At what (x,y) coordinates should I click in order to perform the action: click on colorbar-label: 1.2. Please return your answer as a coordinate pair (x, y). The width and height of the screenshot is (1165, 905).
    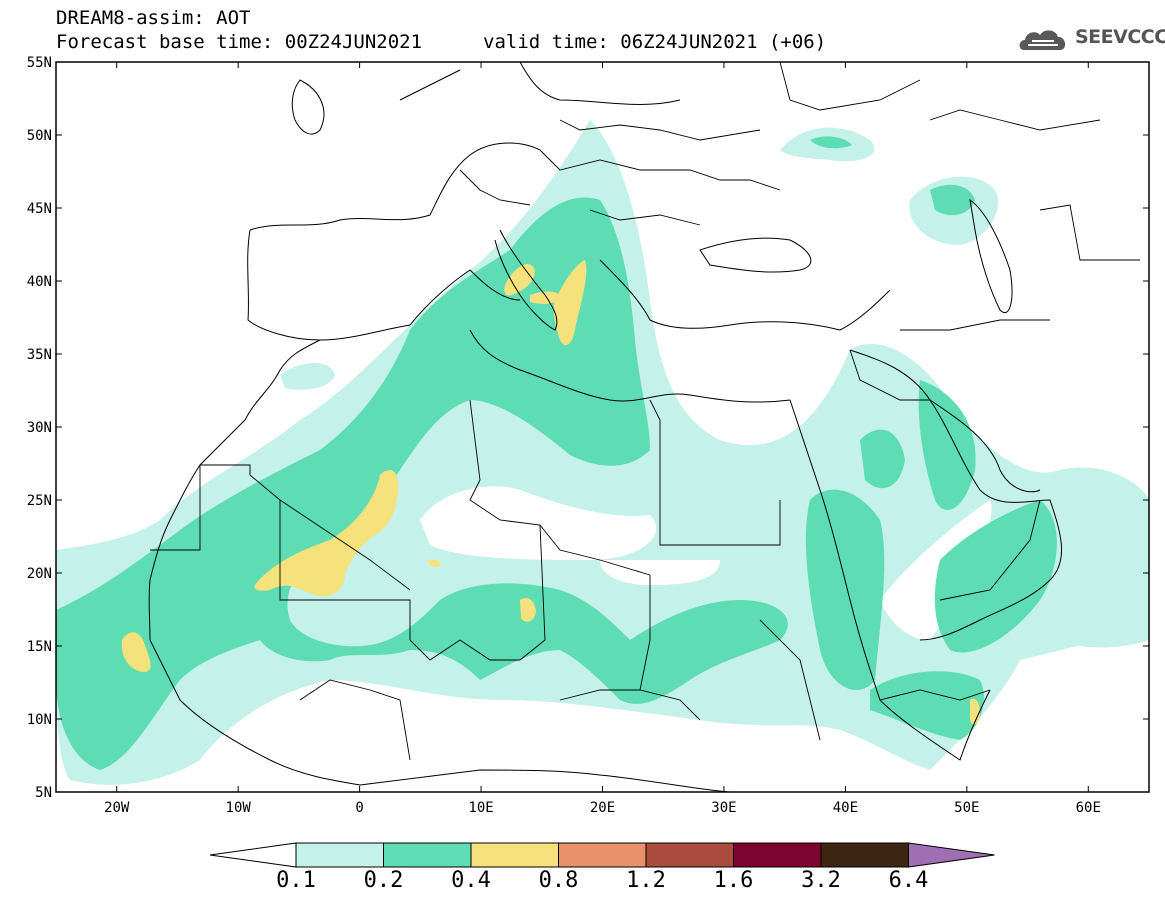
    Looking at the image, I should click on (646, 880).